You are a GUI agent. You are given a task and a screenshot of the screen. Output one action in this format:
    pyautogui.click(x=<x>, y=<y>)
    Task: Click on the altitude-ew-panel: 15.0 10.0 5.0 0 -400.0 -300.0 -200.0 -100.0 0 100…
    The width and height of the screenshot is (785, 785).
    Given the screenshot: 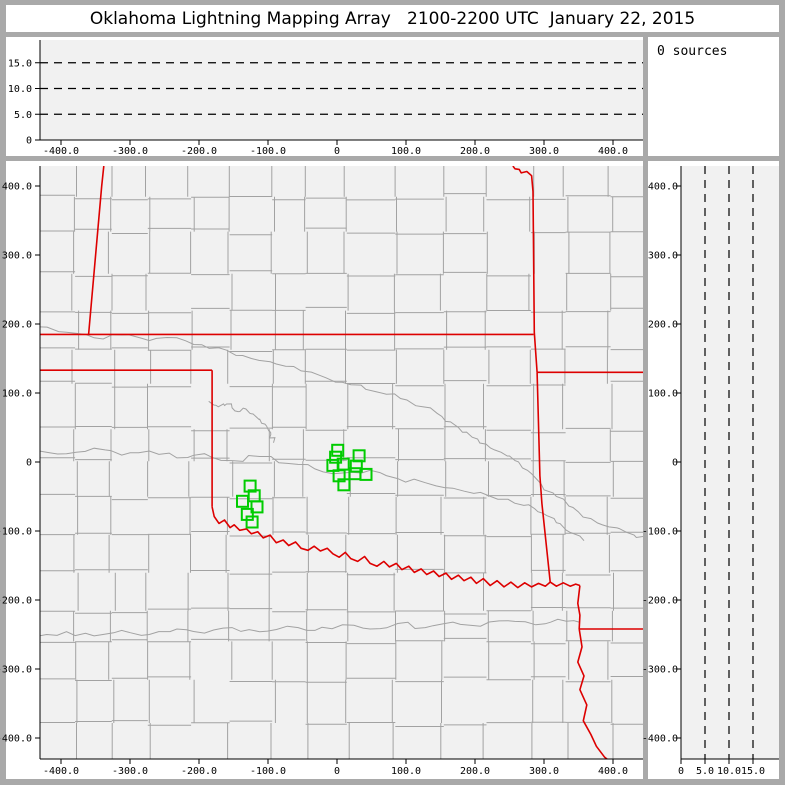 What is the action you would take?
    pyautogui.click(x=324, y=97)
    